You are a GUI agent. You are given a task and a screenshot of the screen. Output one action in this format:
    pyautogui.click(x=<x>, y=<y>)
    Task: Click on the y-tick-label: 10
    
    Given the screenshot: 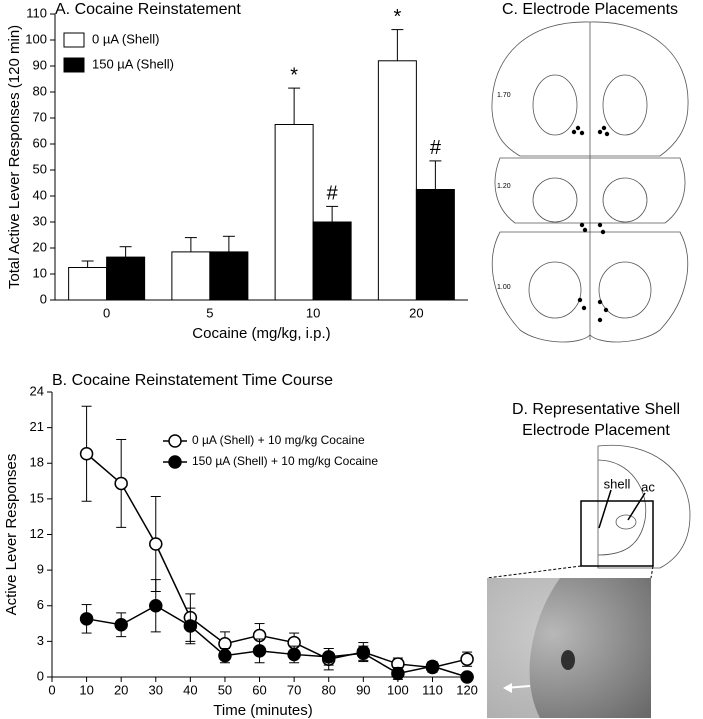 What is the action you would take?
    pyautogui.click(x=40, y=272)
    